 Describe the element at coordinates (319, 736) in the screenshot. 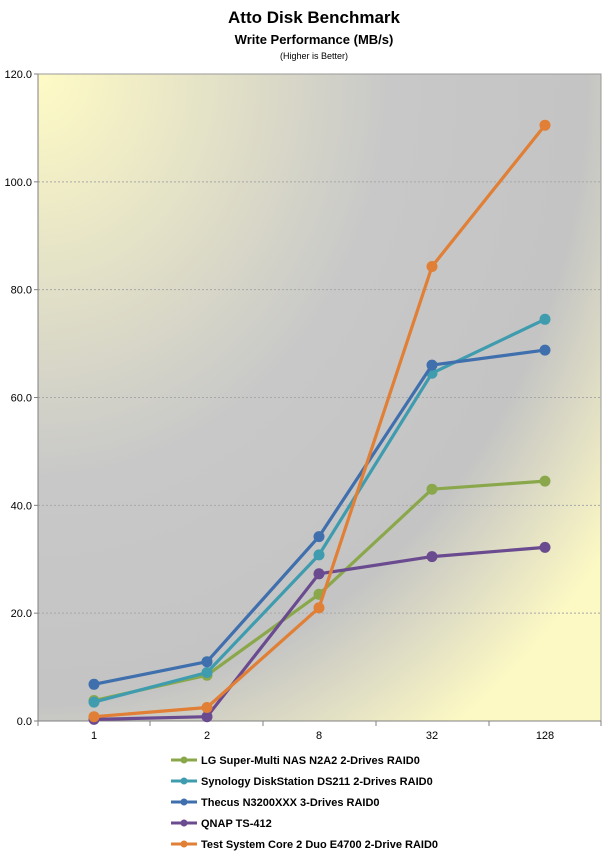

I see `x-tick-label: 8` at that location.